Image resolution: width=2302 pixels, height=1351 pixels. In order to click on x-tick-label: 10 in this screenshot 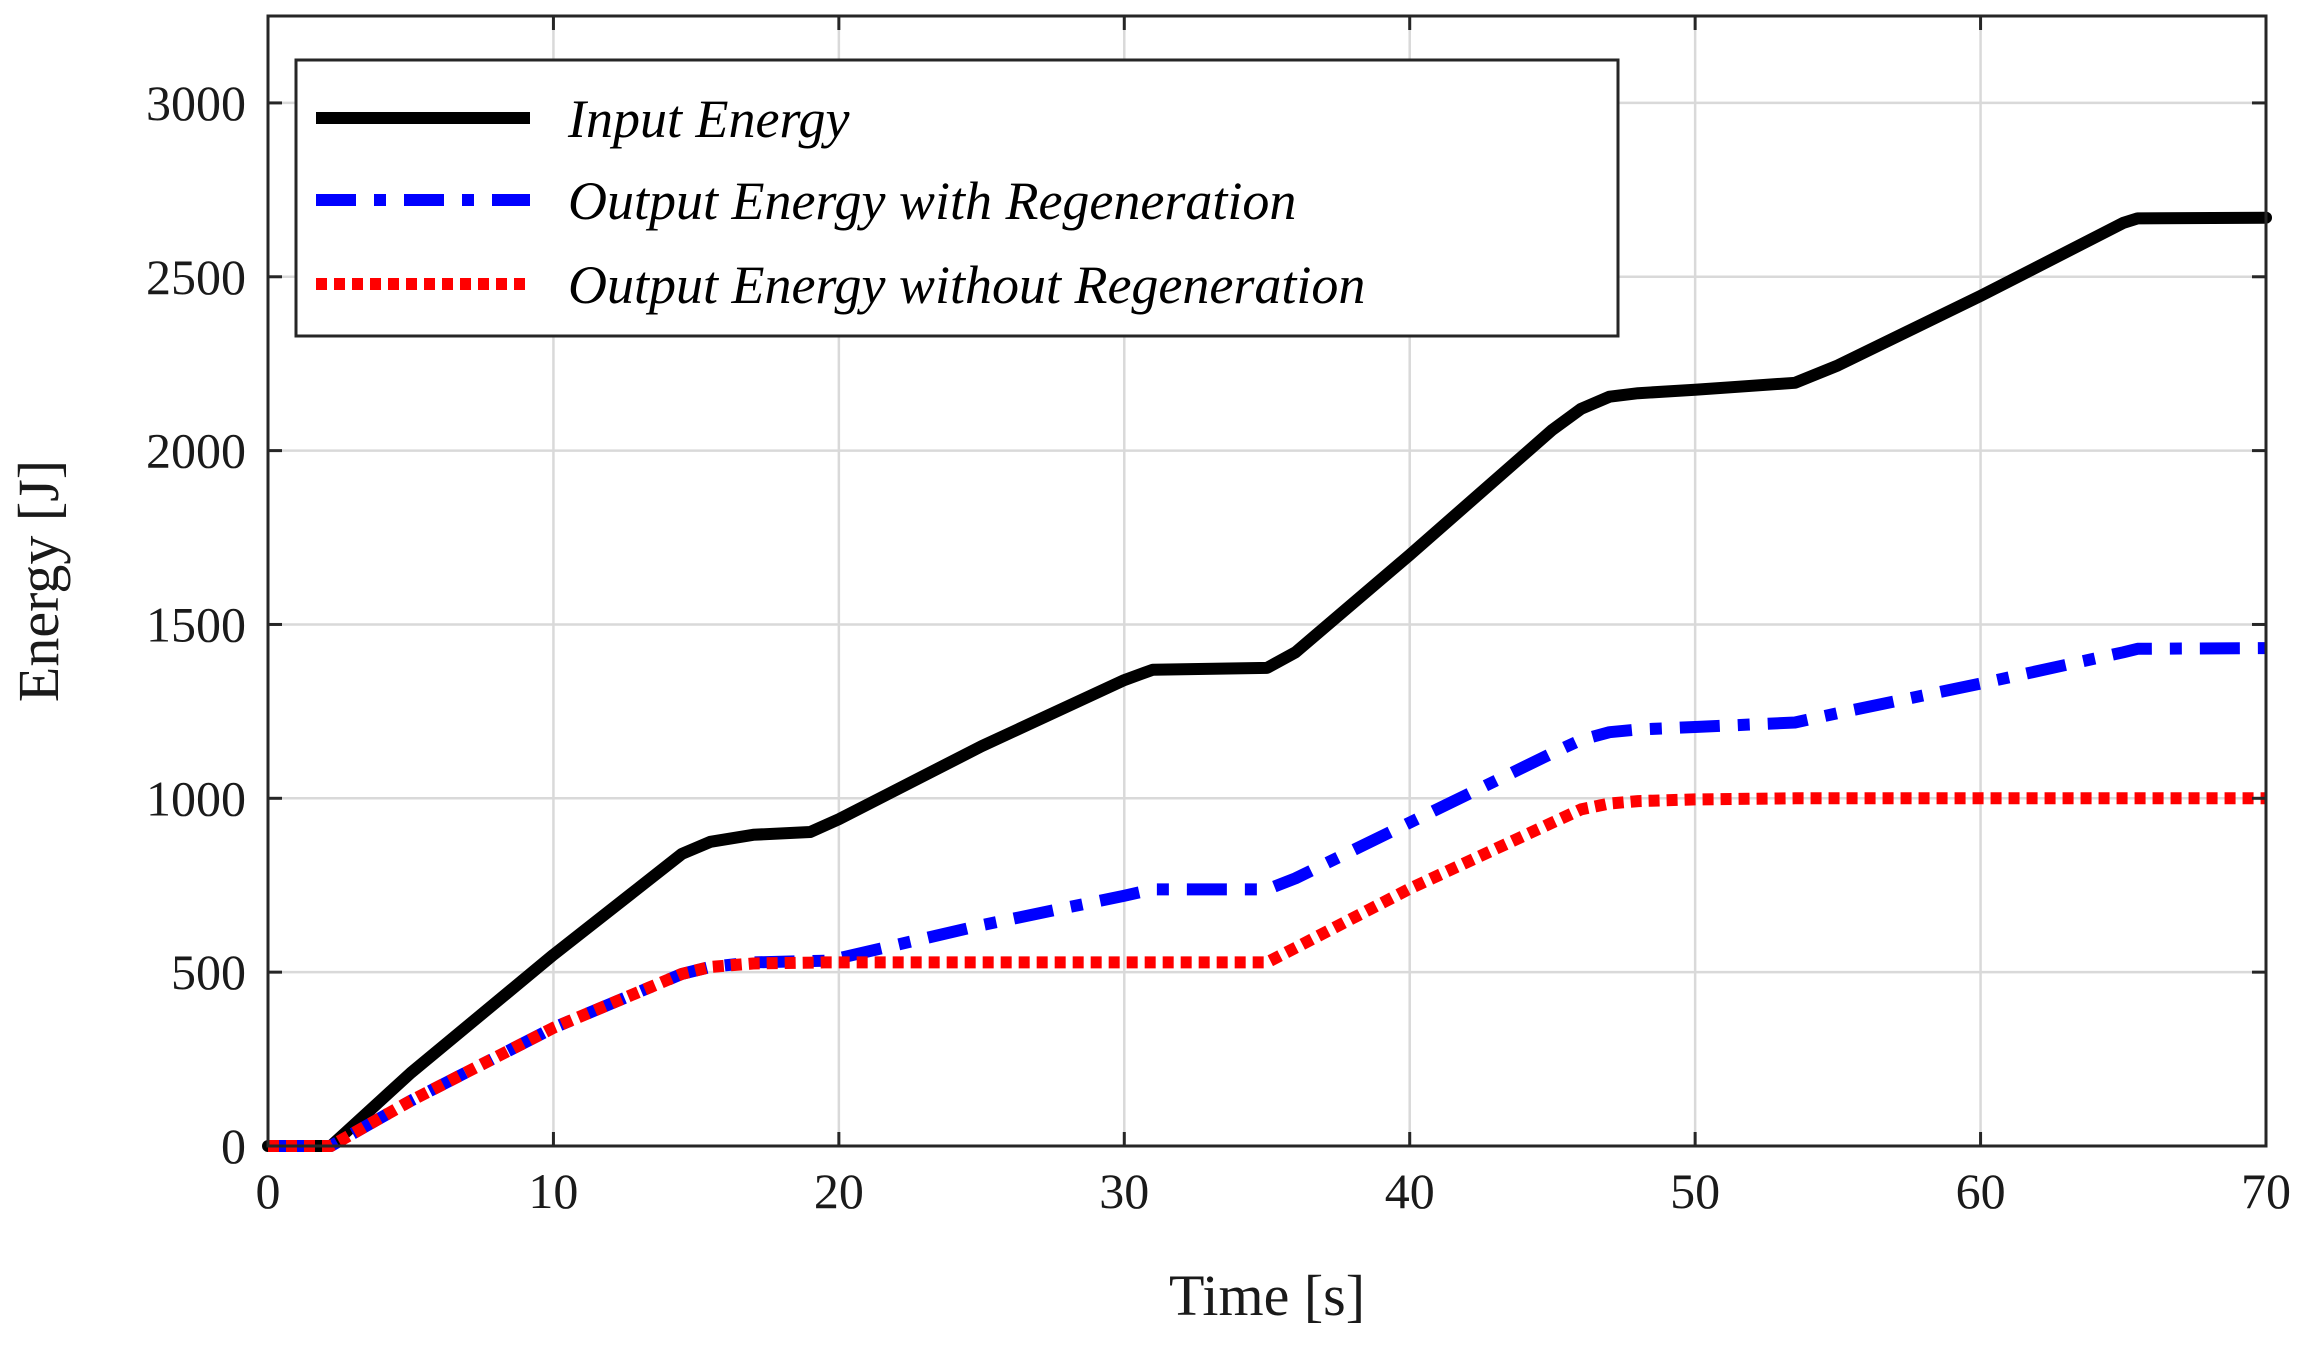, I will do `click(553, 1191)`.